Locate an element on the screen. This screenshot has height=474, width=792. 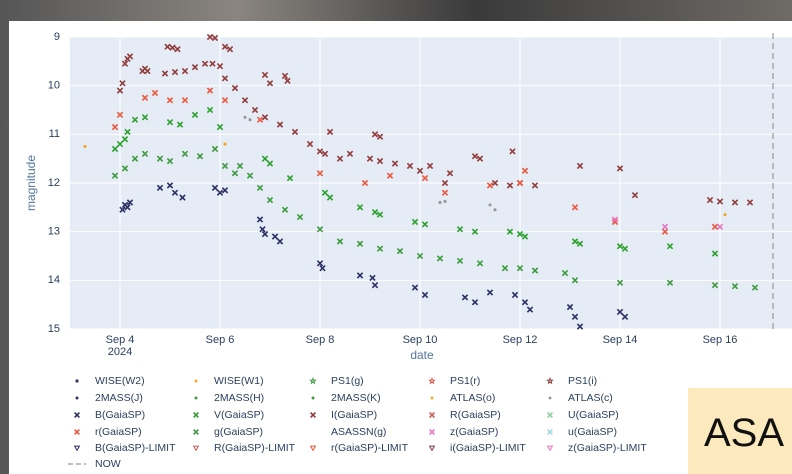
x-tick-label: Sep 14 is located at coordinates (620, 340).